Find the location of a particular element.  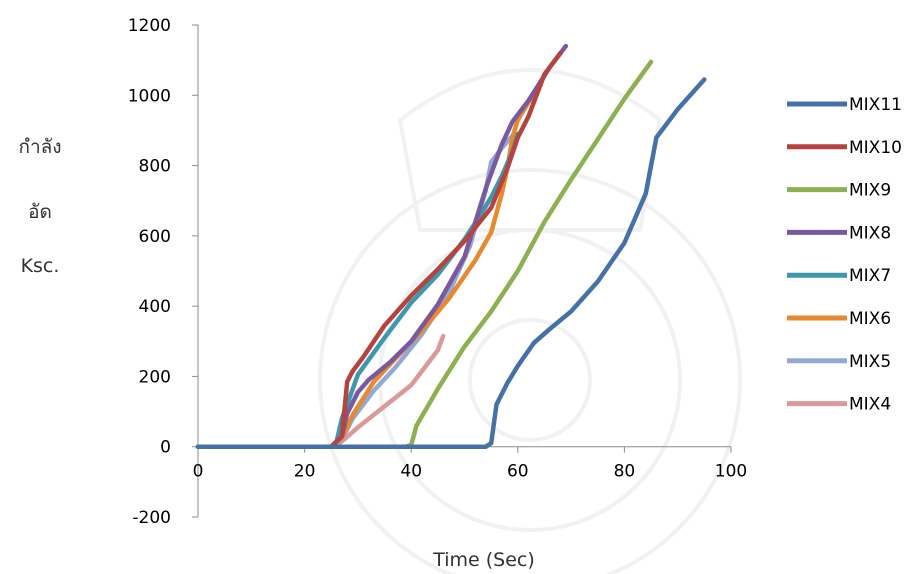

legend-label: MIX9 is located at coordinates (870, 191).